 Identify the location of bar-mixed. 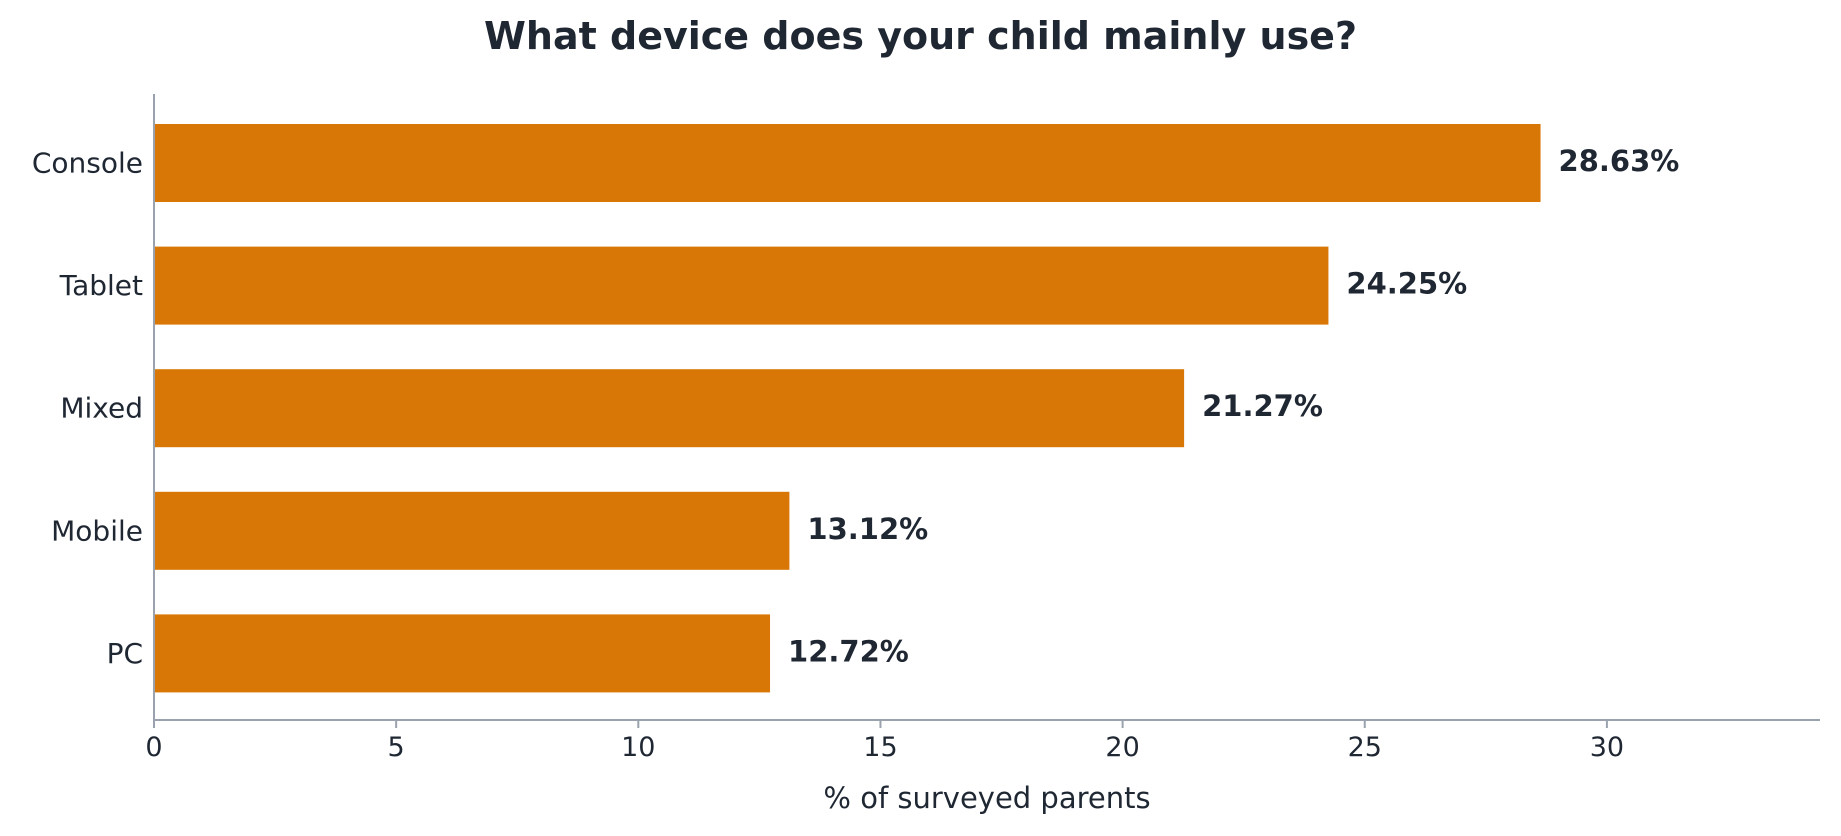
(669, 408).